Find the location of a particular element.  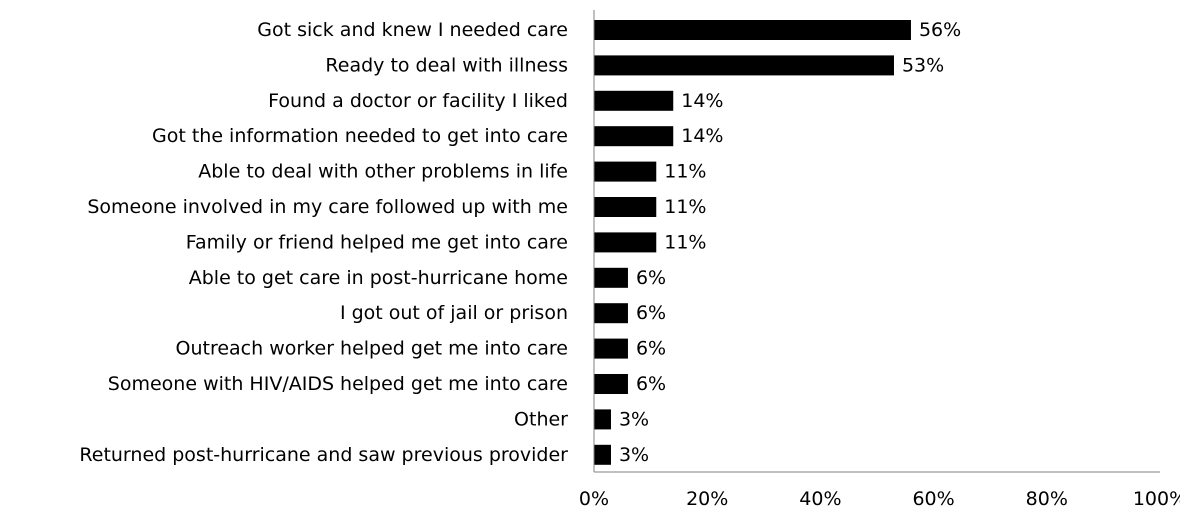

x-tick-label: 60% is located at coordinates (933, 499).